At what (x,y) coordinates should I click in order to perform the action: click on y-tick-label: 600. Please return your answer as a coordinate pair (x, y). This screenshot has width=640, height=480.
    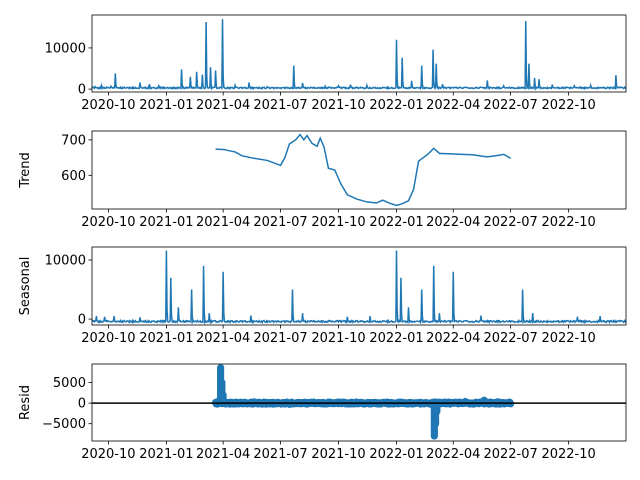
    Looking at the image, I should click on (73, 176).